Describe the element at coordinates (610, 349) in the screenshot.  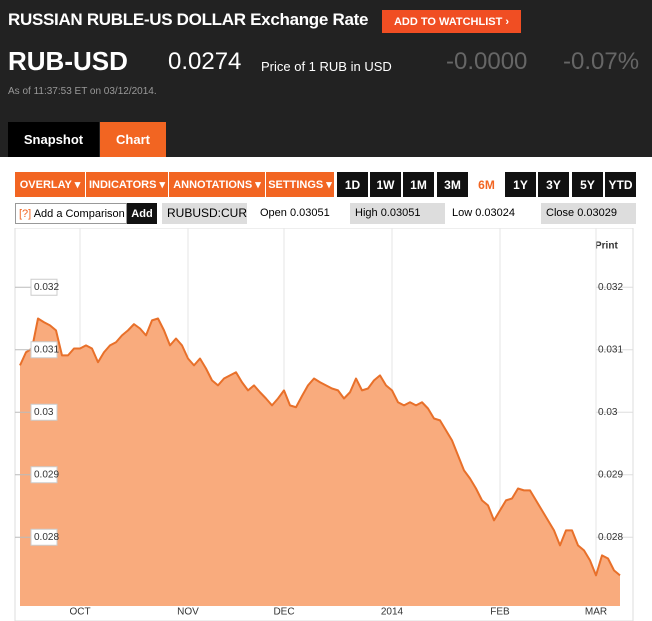
I see `y-tick-label-right: 0.031` at that location.